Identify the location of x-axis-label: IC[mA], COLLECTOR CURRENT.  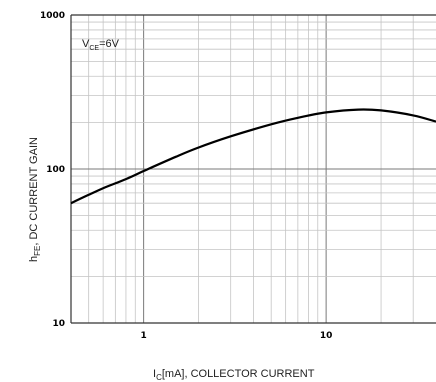
(234, 375).